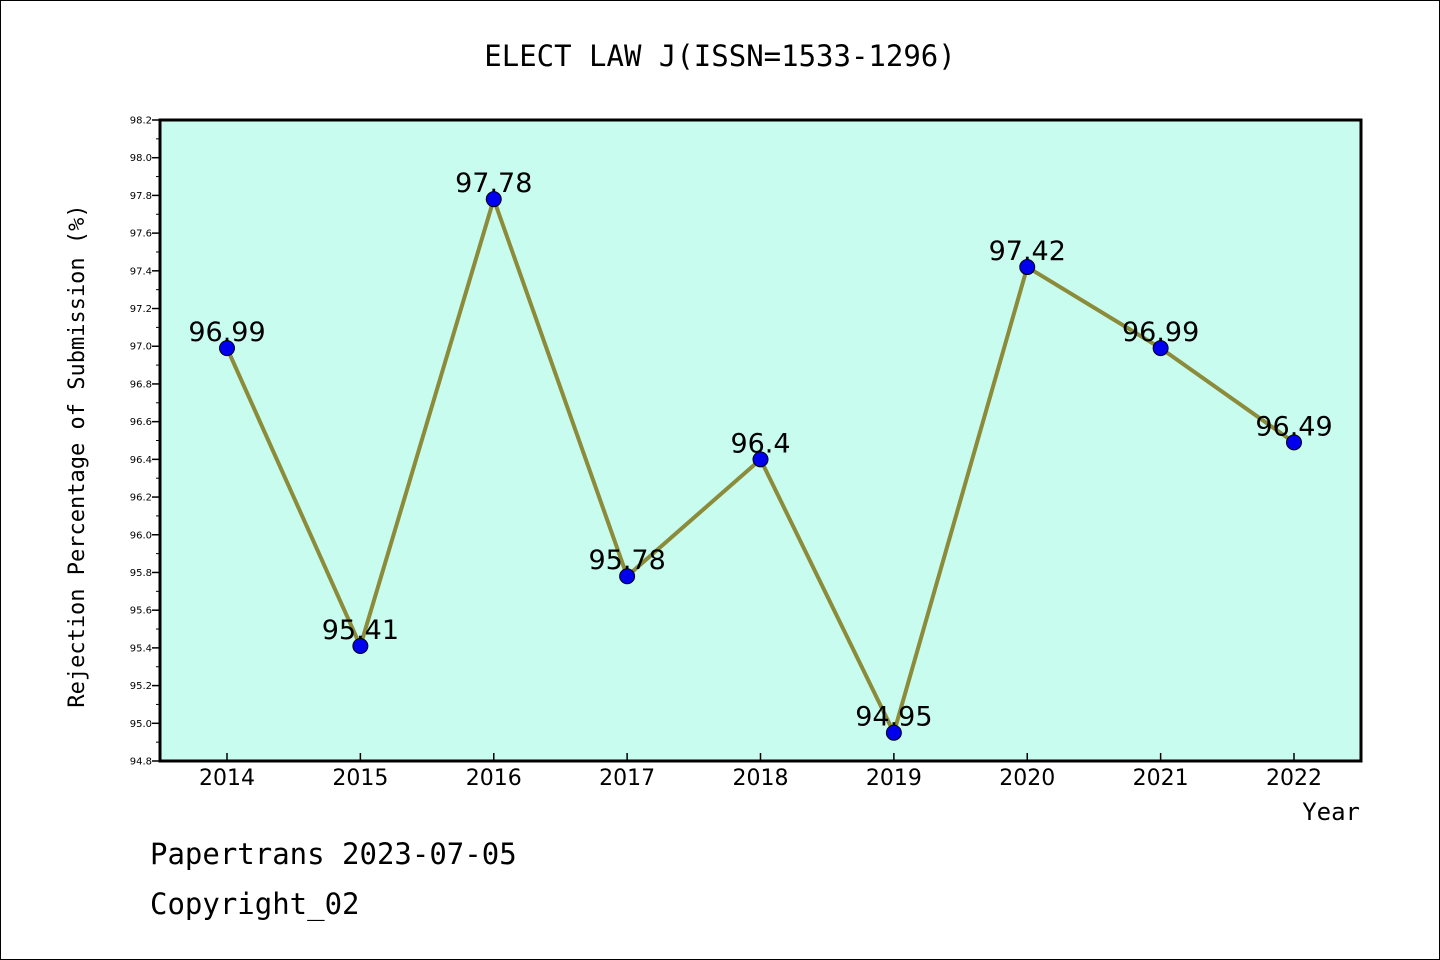  I want to click on x-tick-label: 2019, so click(894, 778).